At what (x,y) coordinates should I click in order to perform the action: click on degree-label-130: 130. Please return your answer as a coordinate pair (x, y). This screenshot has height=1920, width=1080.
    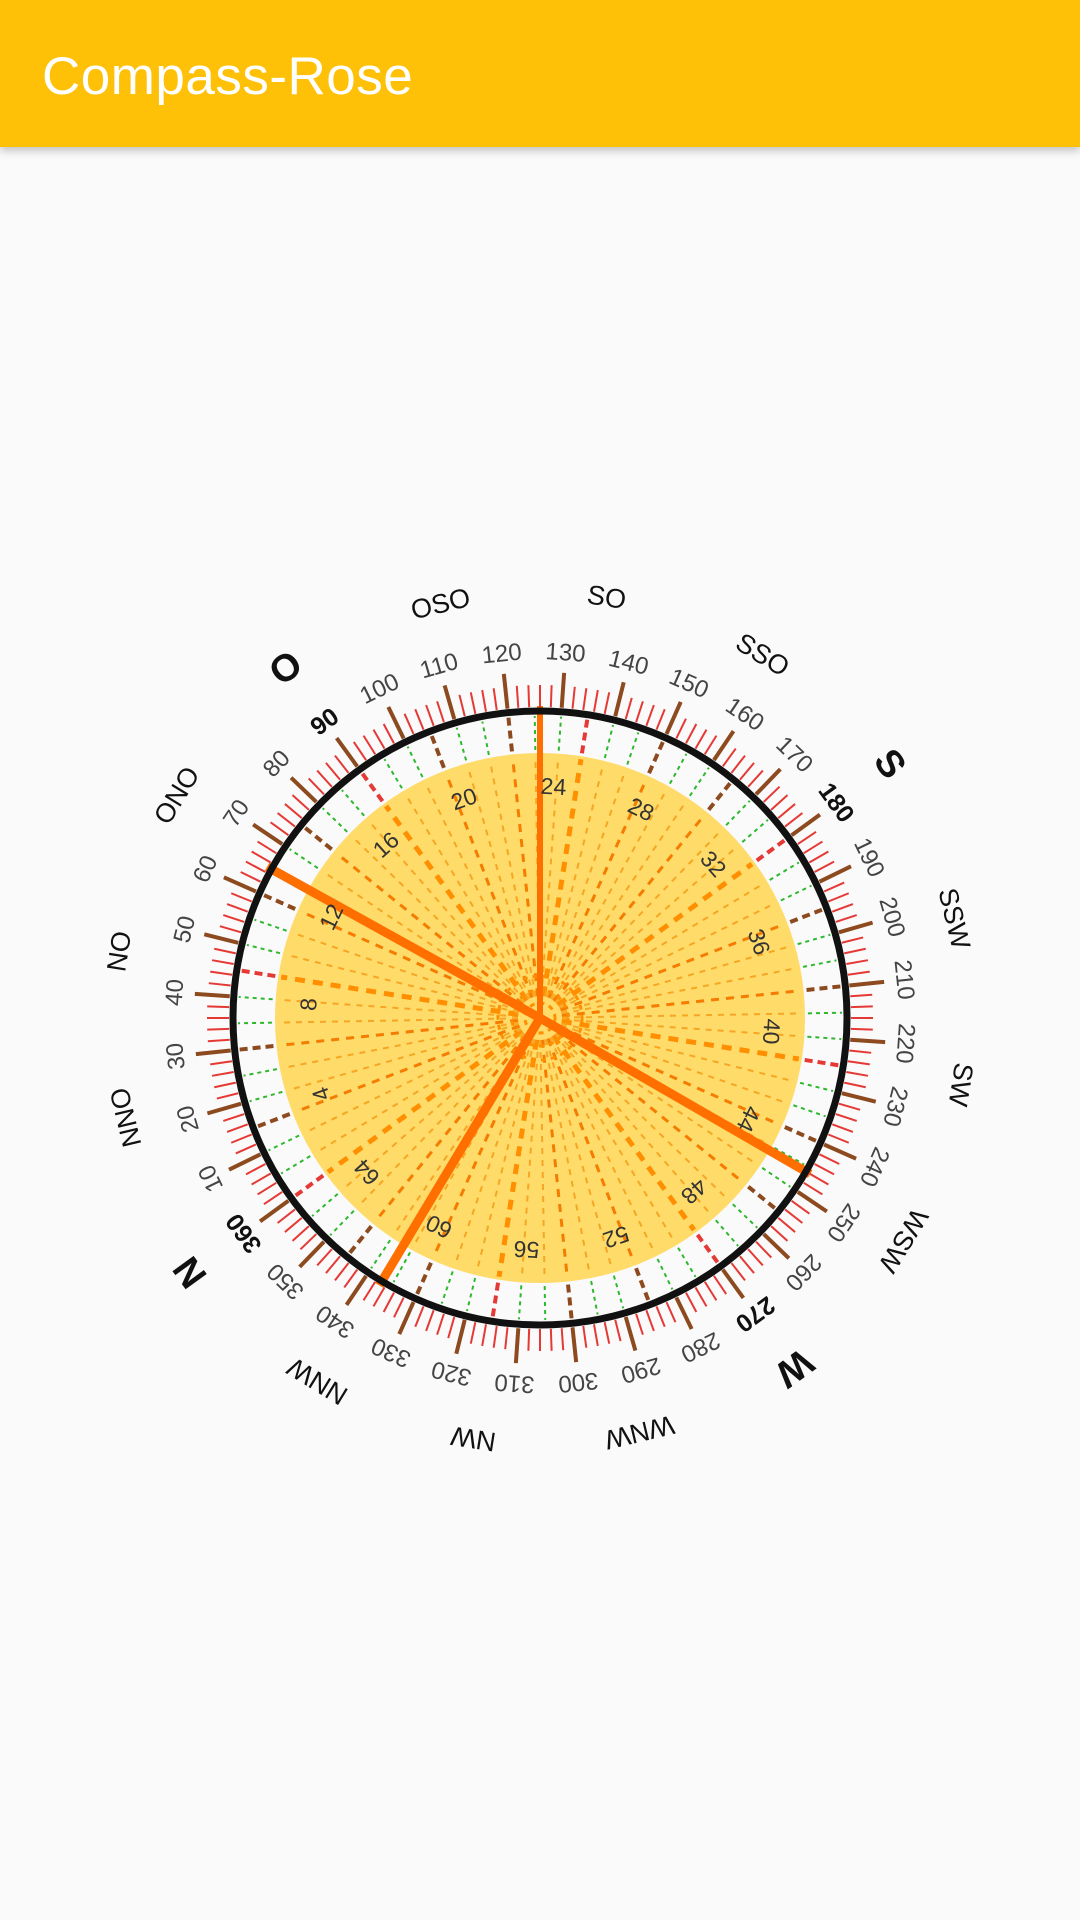
    Looking at the image, I should click on (566, 653).